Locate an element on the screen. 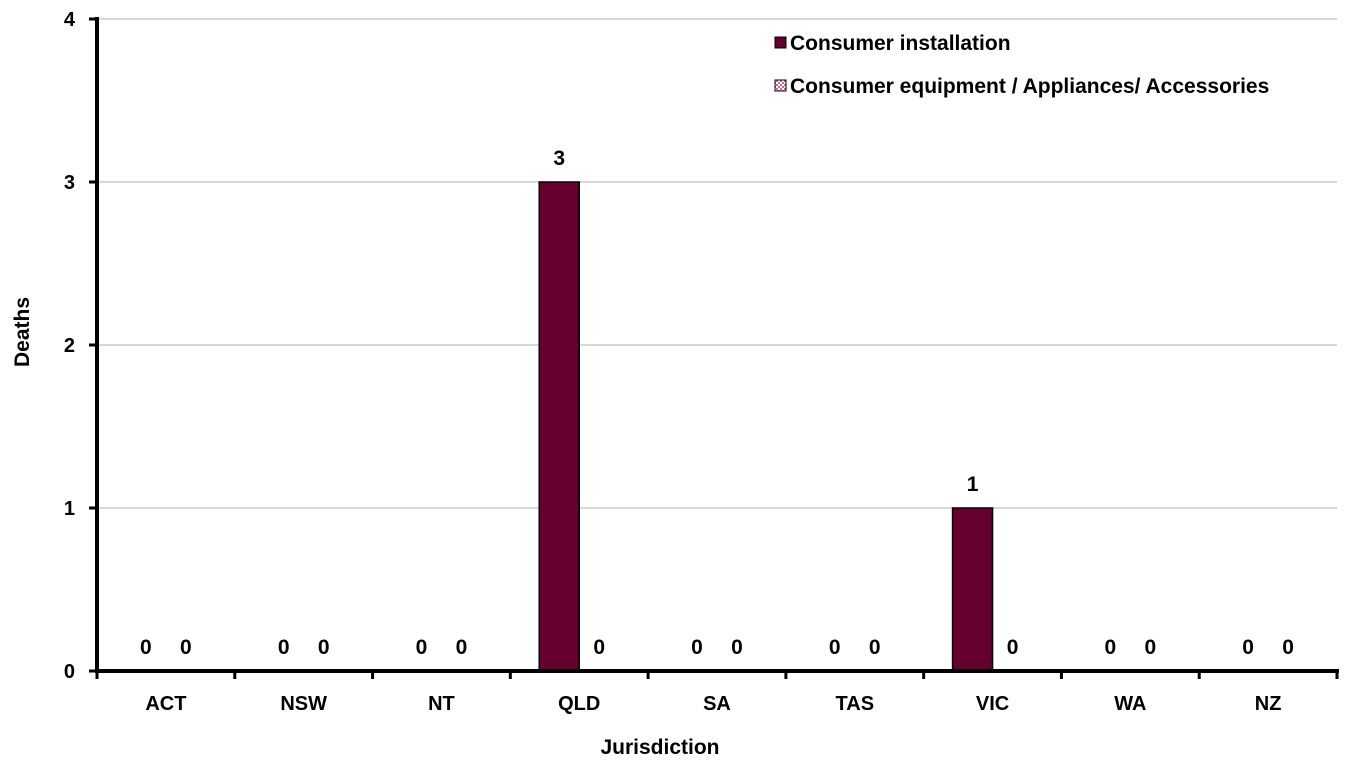 This screenshot has height=763, width=1355. x-tick-label-act: ACT is located at coordinates (165, 704).